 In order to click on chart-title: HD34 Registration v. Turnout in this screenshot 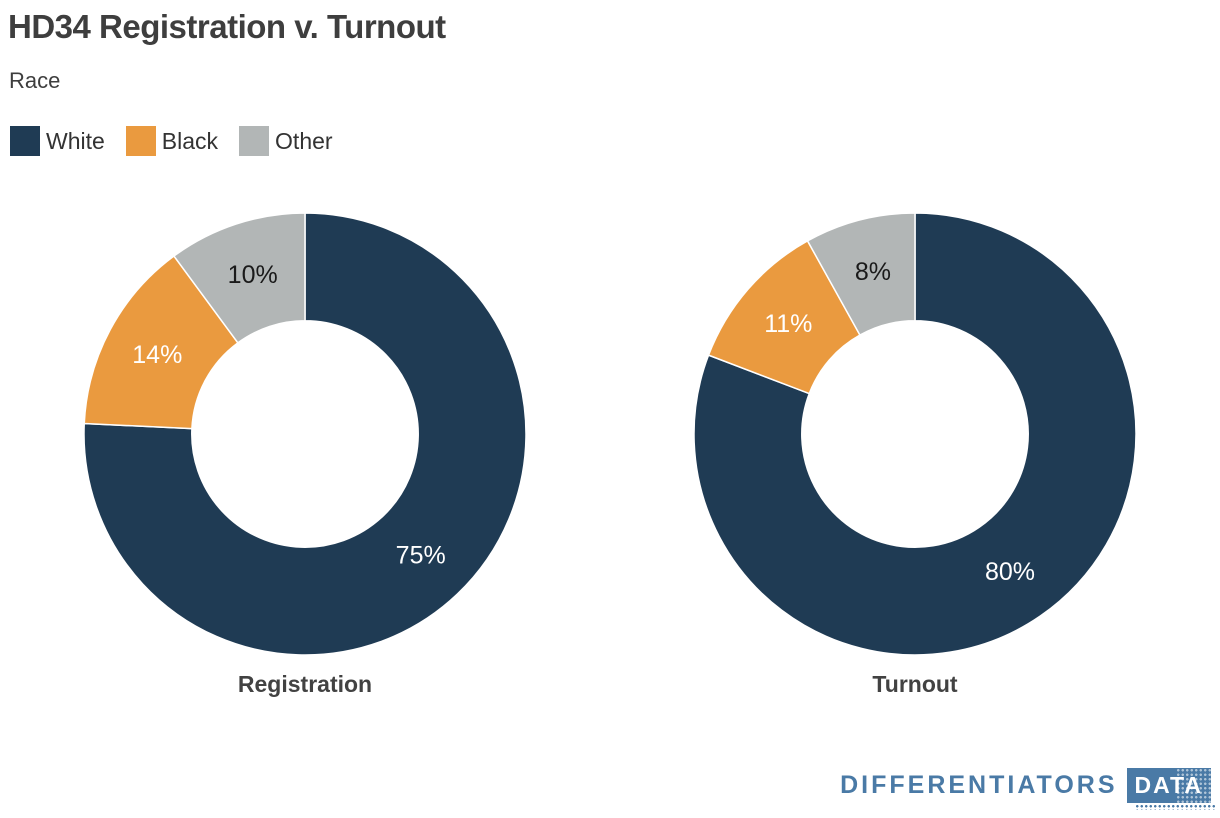, I will do `click(227, 26)`.